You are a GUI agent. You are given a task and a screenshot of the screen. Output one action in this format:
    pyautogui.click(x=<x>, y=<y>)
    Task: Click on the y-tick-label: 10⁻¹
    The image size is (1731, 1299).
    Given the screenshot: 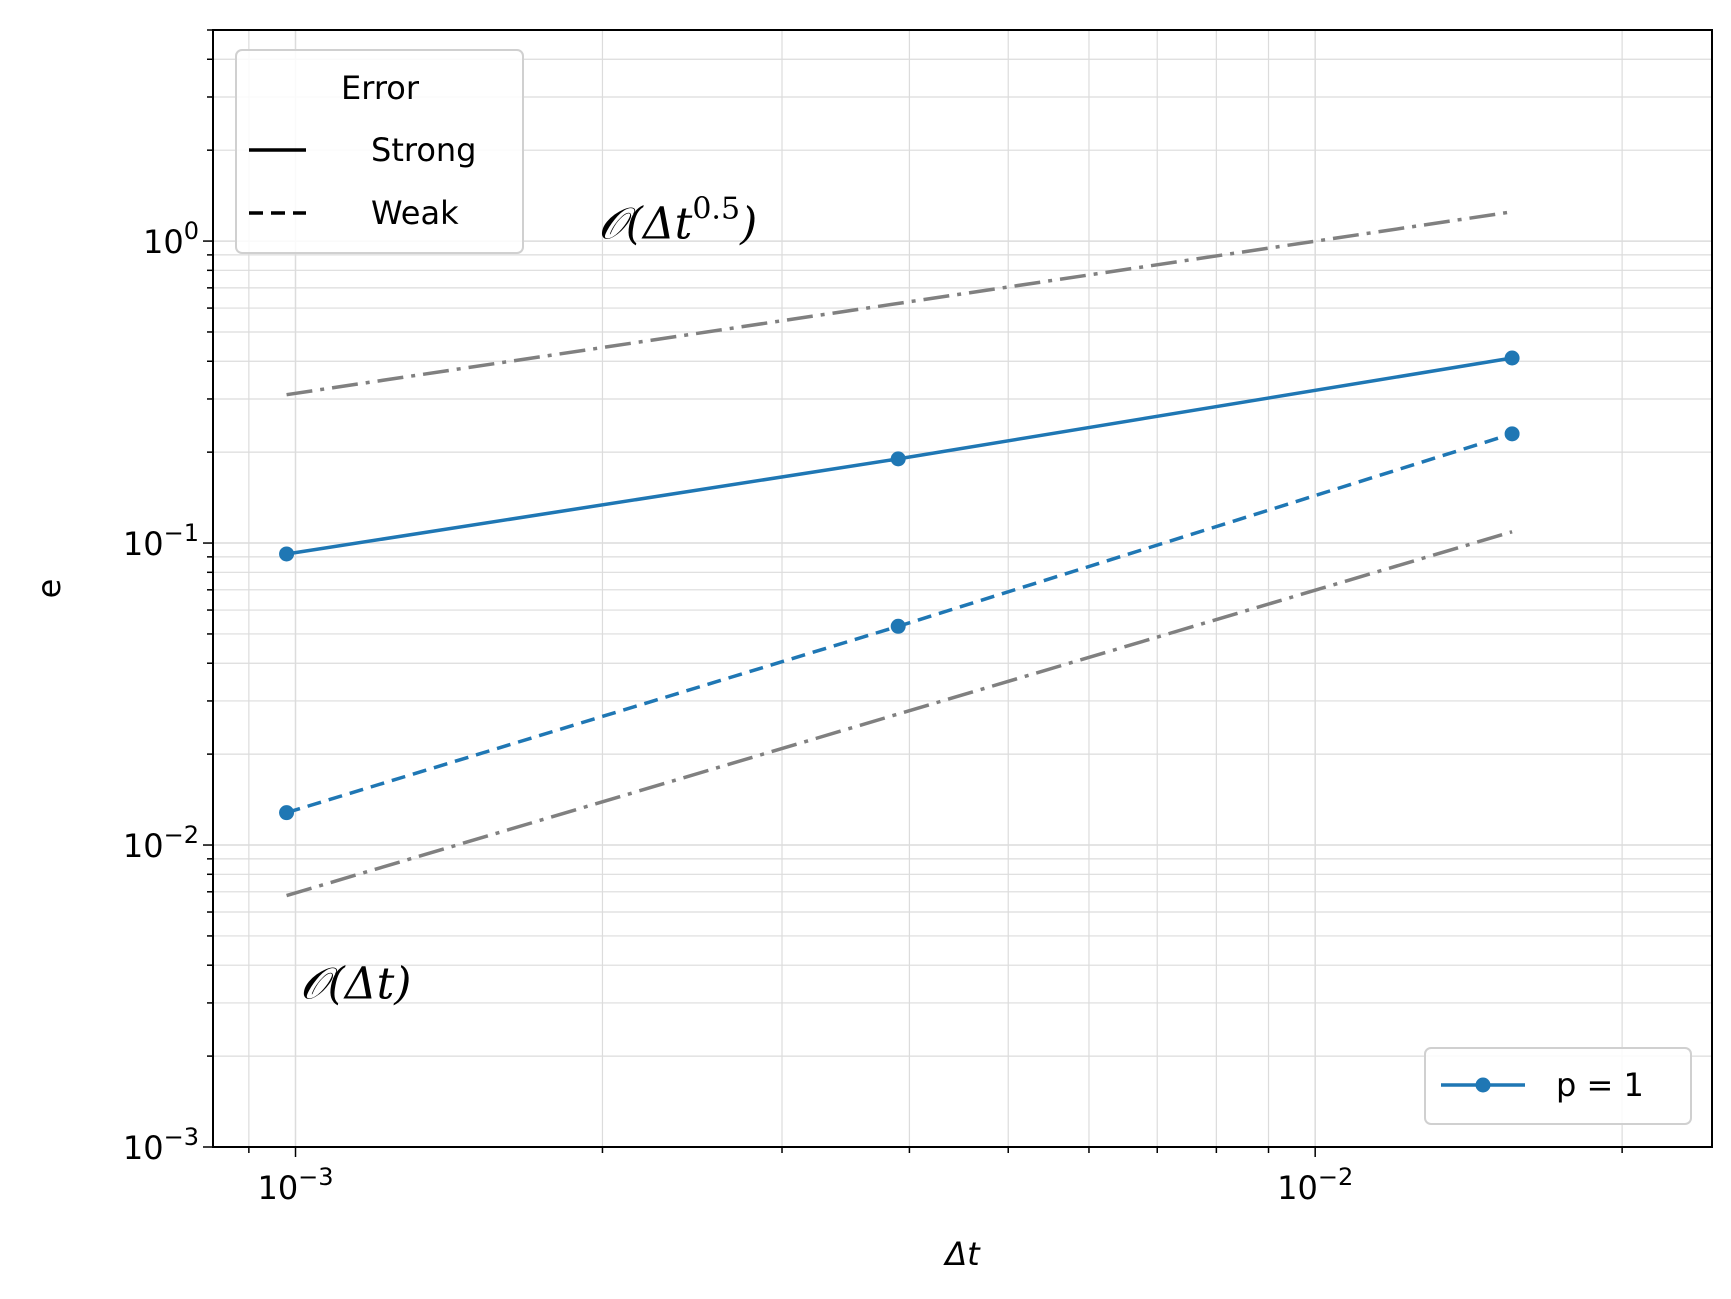 What is the action you would take?
    pyautogui.click(x=161, y=541)
    